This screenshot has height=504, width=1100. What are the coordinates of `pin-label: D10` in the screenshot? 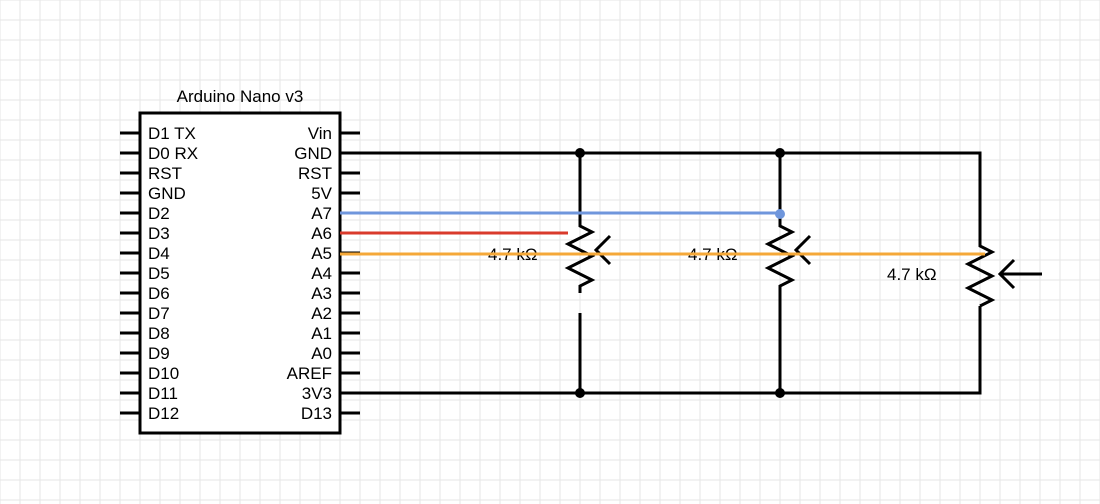 It's located at (163, 373).